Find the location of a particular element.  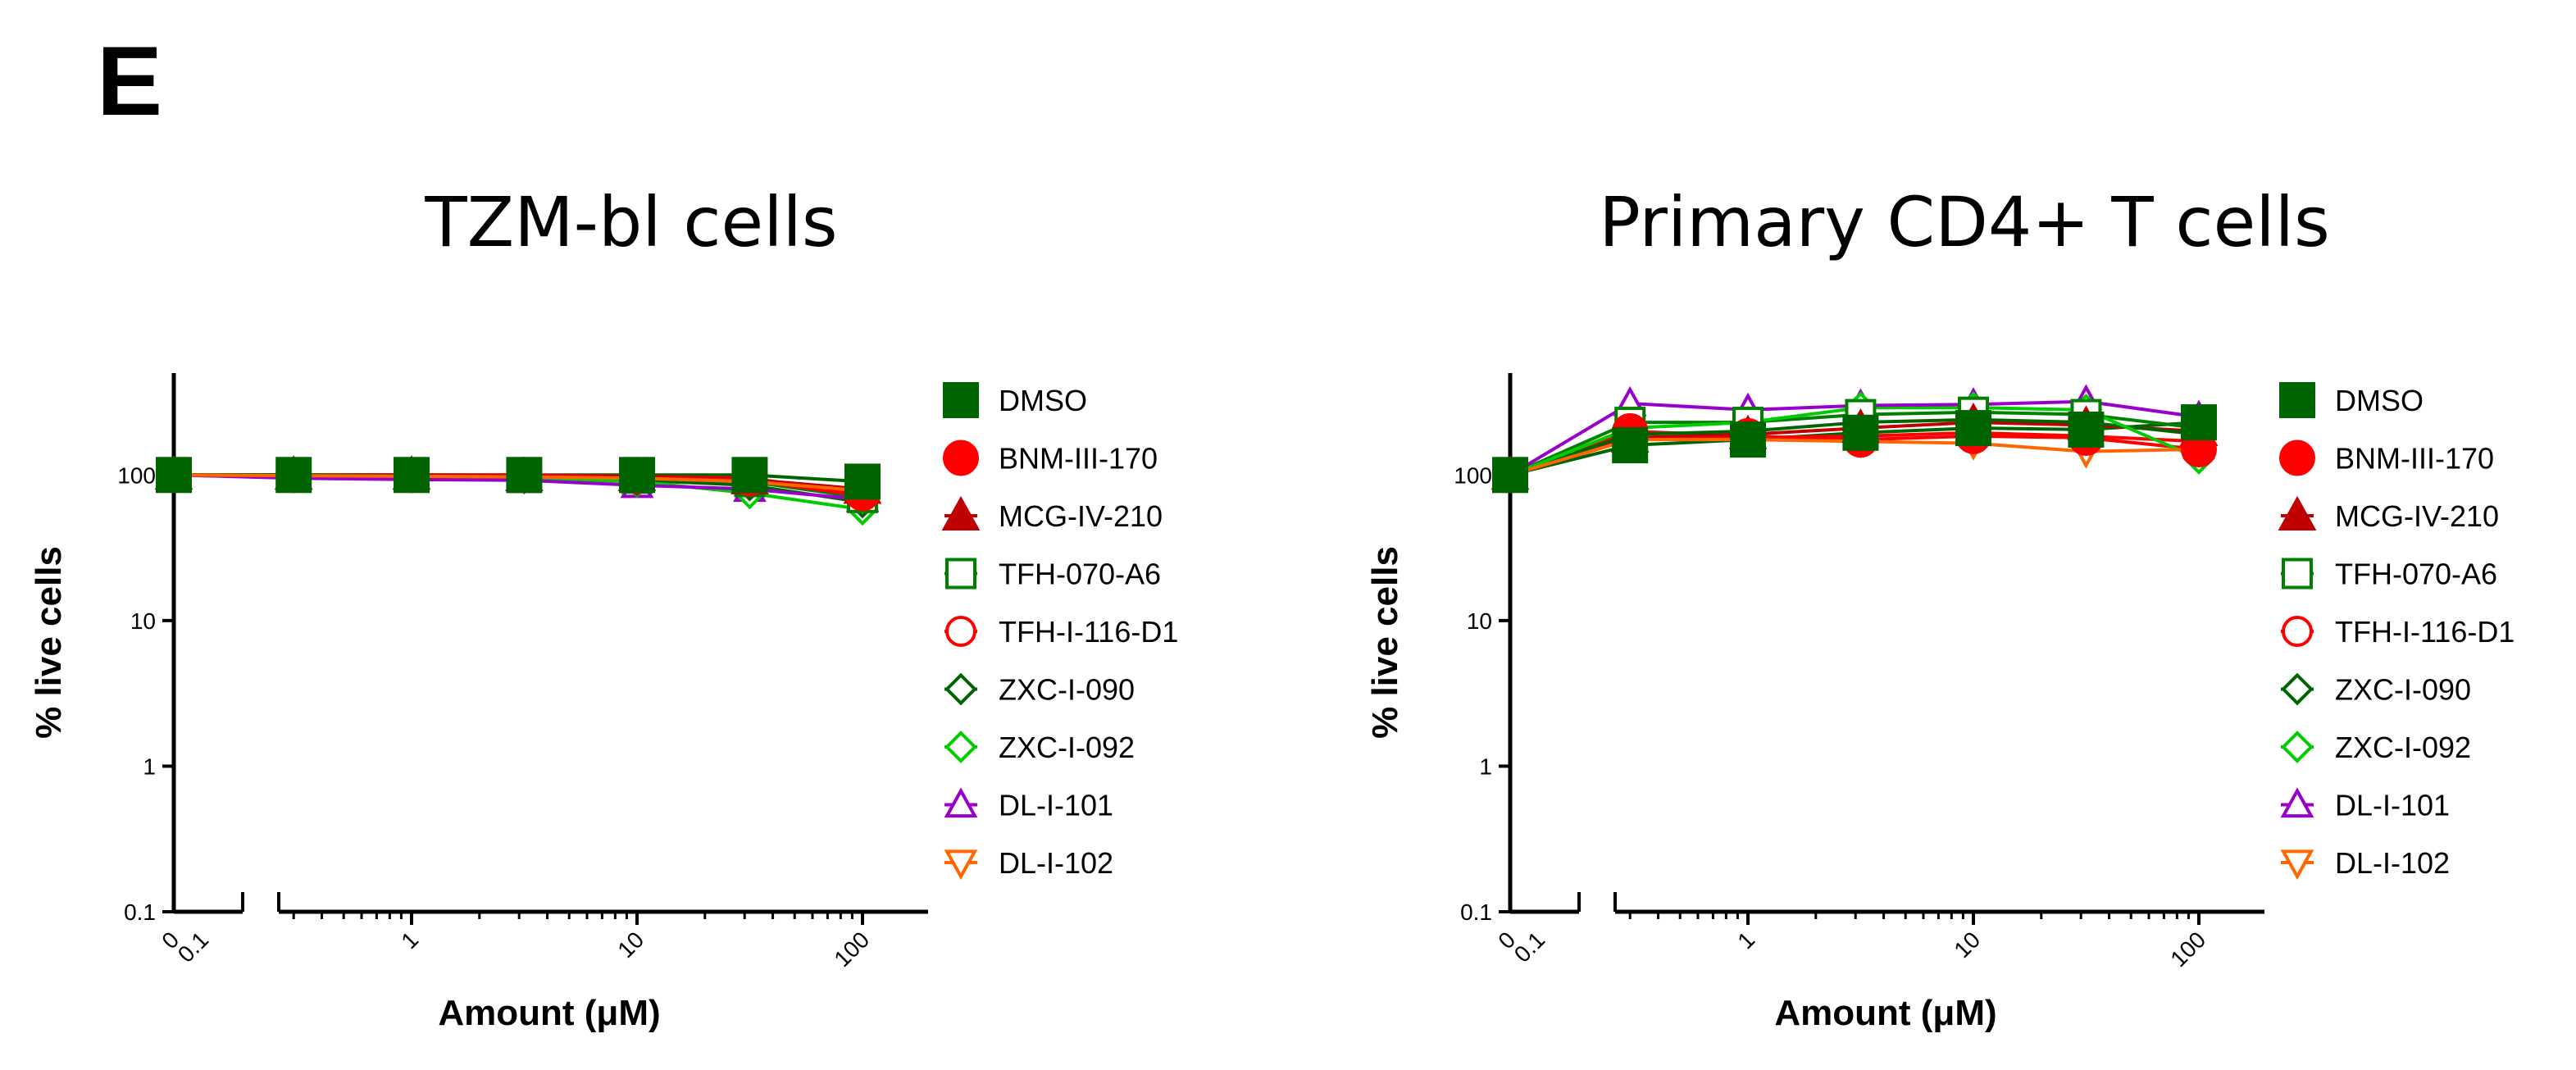

chart-title: Primary CD4+ T cells is located at coordinates (1964, 222).